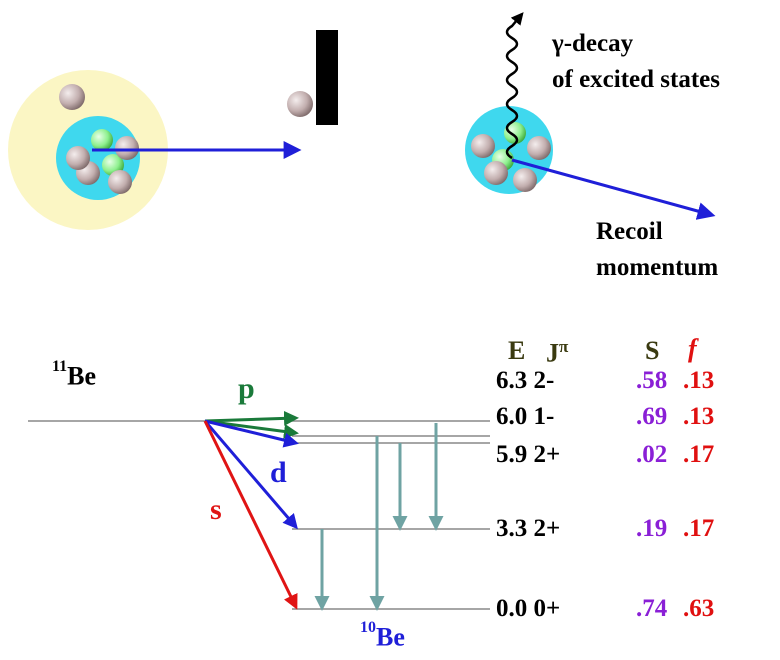  What do you see at coordinates (651, 416) in the screenshot?
I see `s-value: .69` at bounding box center [651, 416].